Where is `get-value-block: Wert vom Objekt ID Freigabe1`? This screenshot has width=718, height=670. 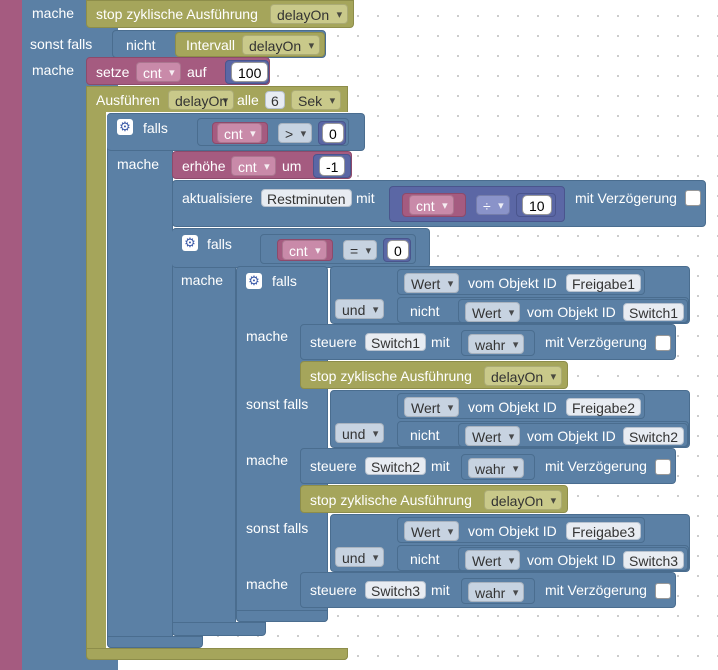
get-value-block: Wert vom Objekt ID Freigabe1 is located at coordinates (521, 282).